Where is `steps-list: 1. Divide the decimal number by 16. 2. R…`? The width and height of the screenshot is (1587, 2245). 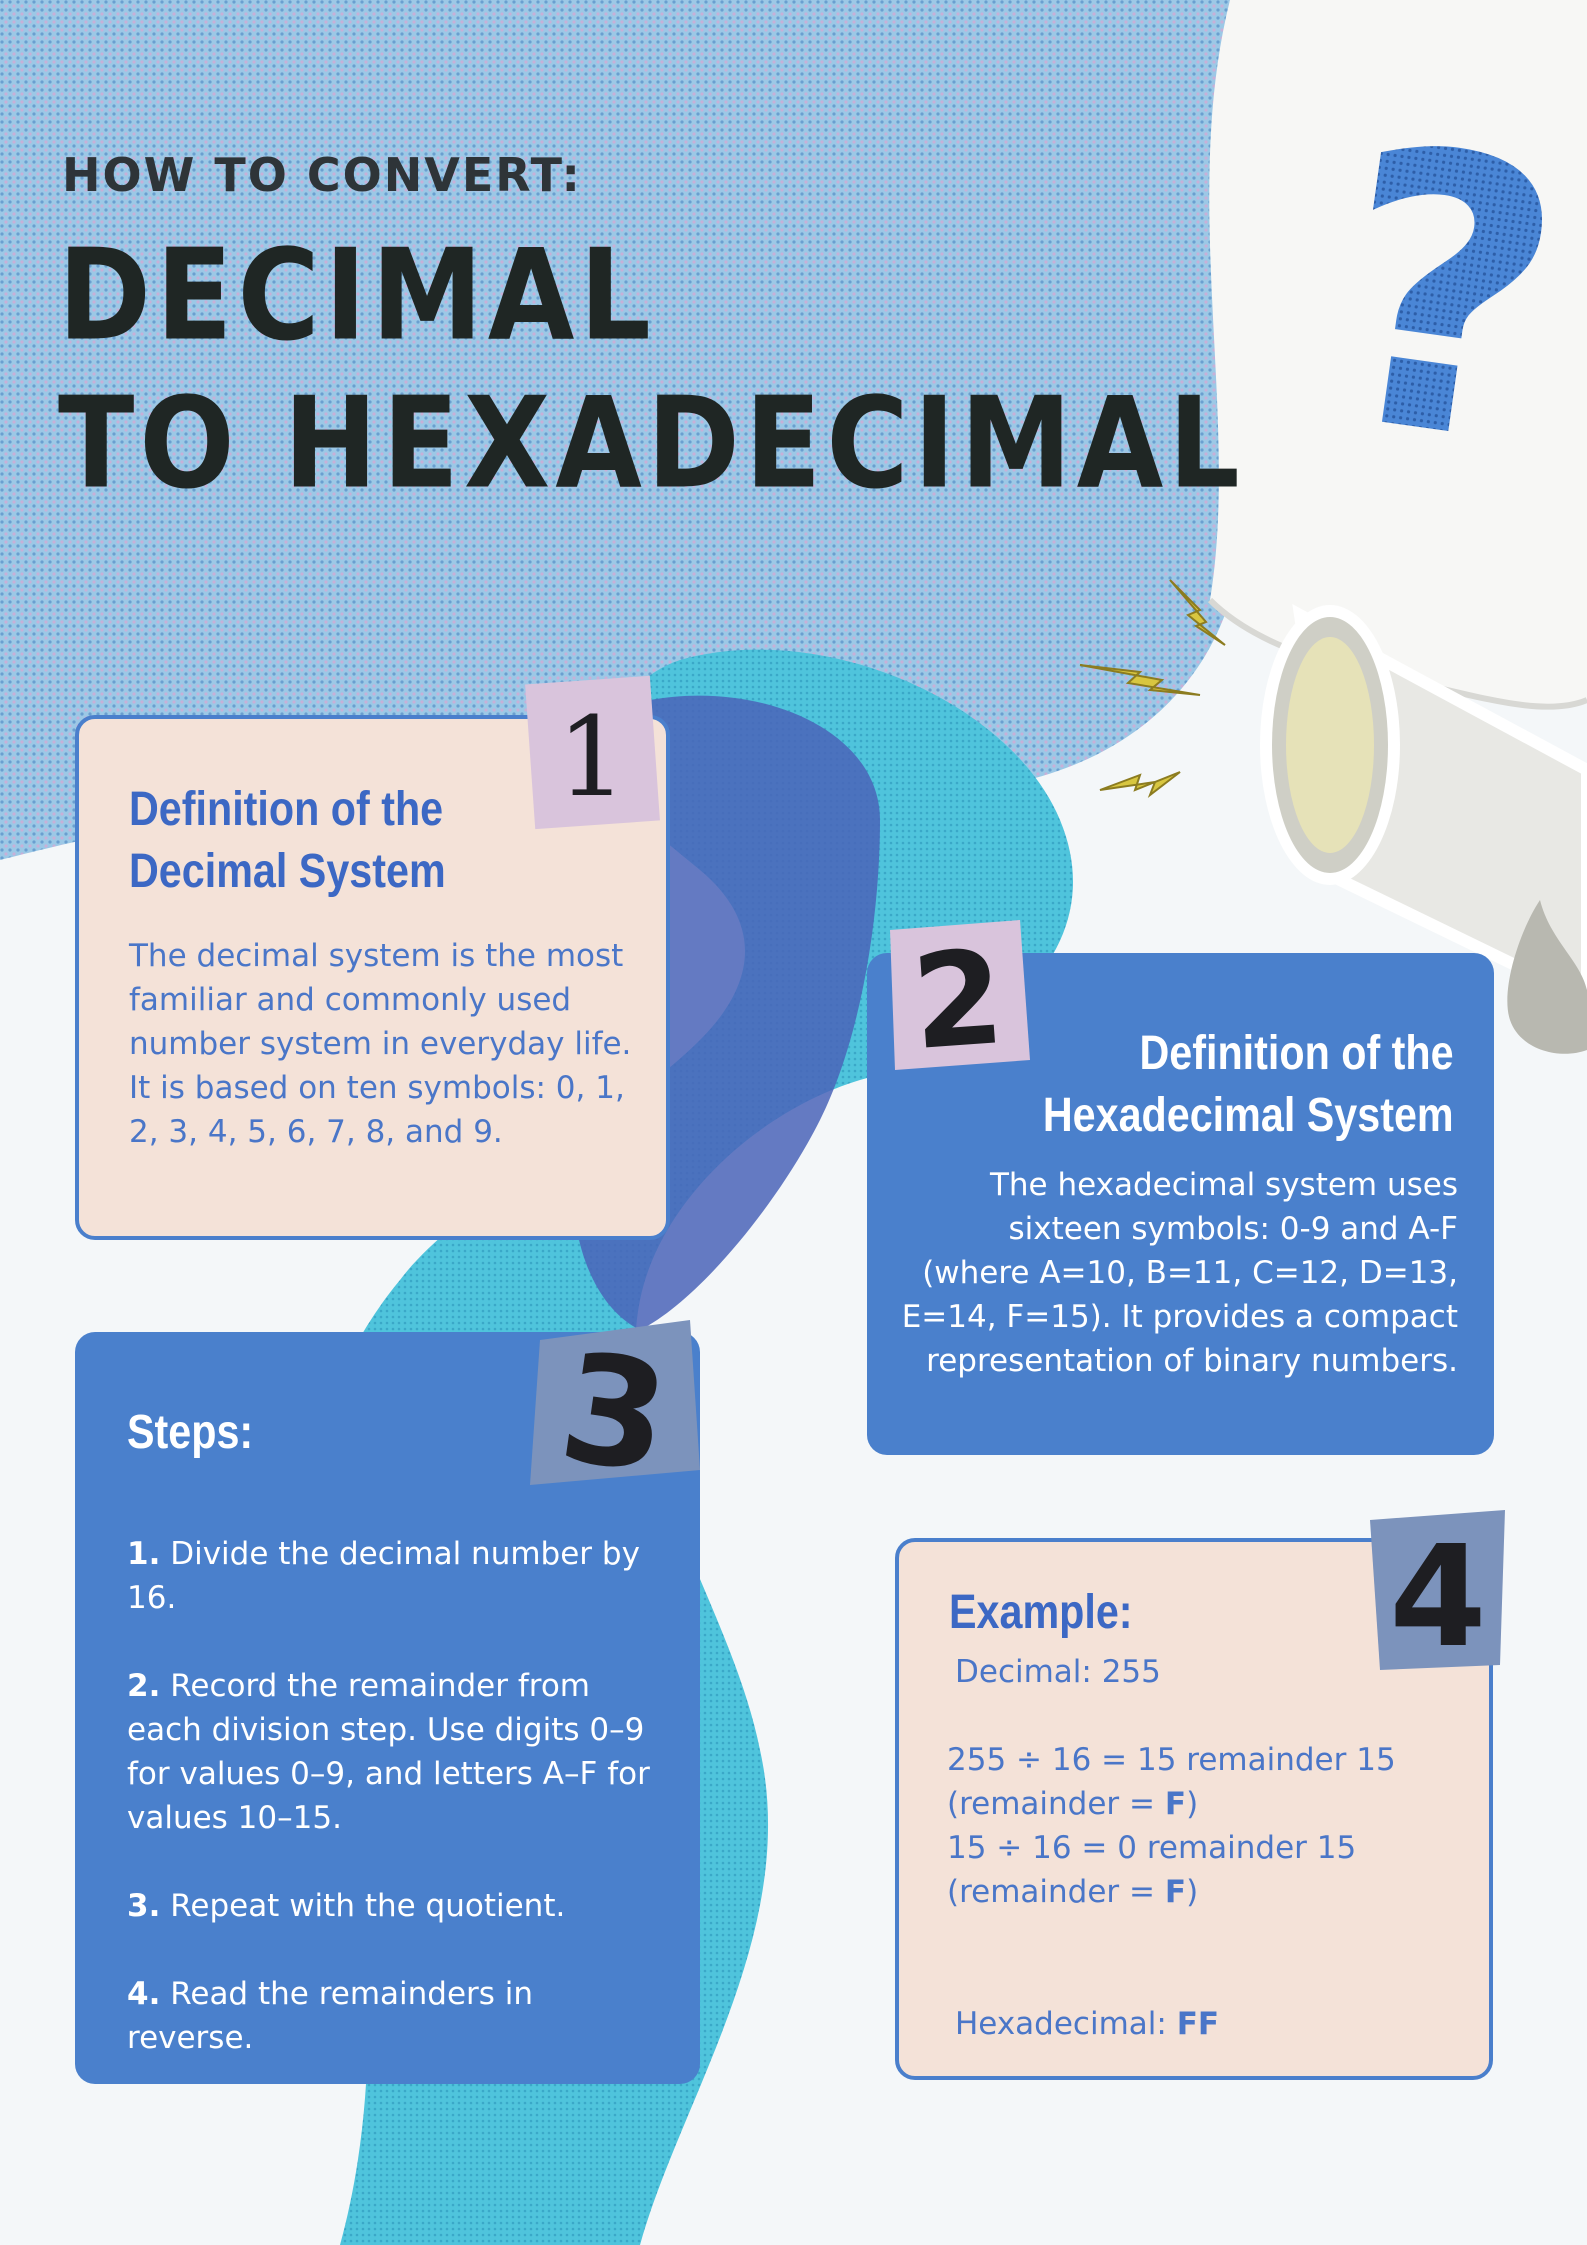 steps-list: 1. Divide the decimal number by 16. 2. R… is located at coordinates (397, 1818).